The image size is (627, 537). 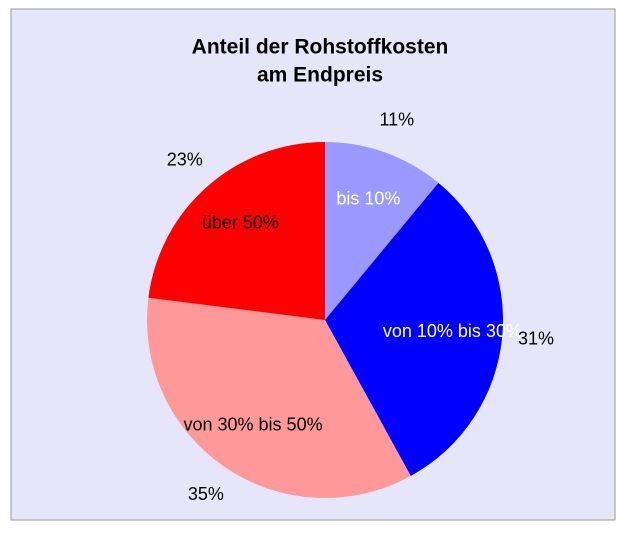 I want to click on slice-label: über 50%, so click(x=240, y=223).